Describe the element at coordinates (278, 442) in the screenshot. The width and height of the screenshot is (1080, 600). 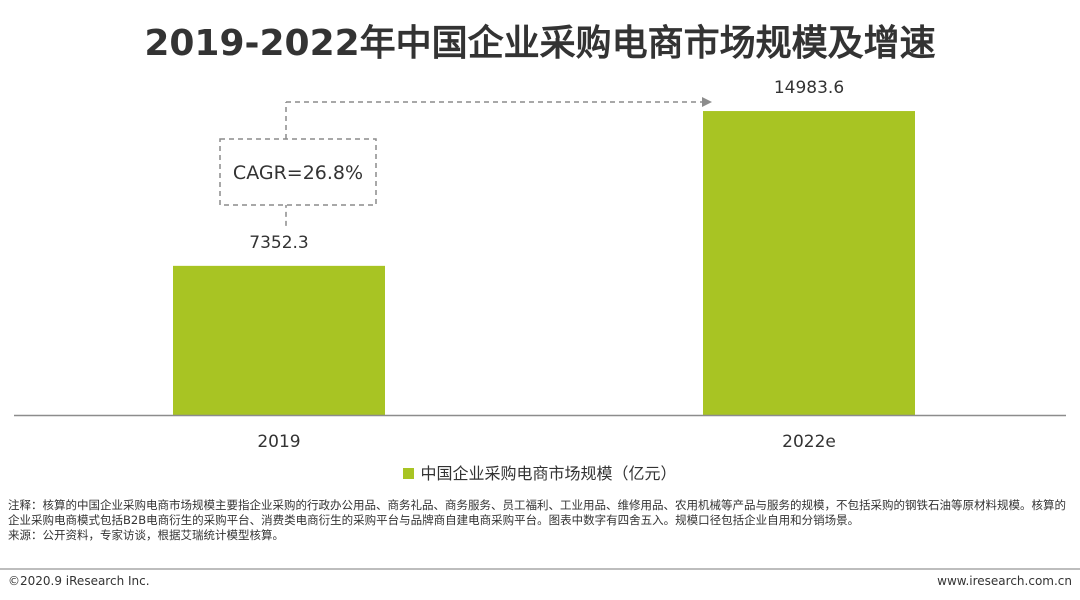
I see `x-tick-label-2019: 2019` at that location.